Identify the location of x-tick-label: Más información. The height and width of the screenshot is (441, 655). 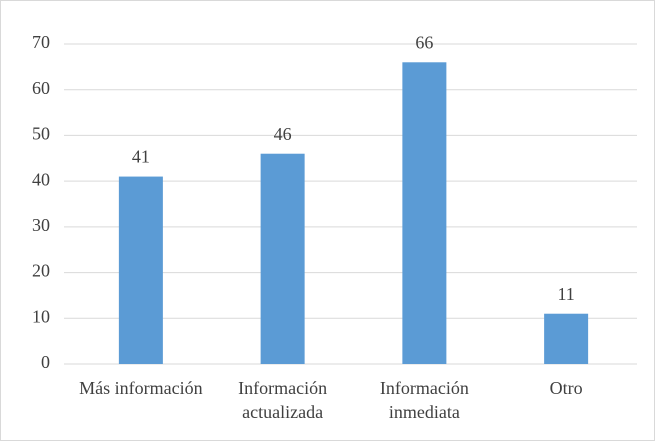
(141, 388).